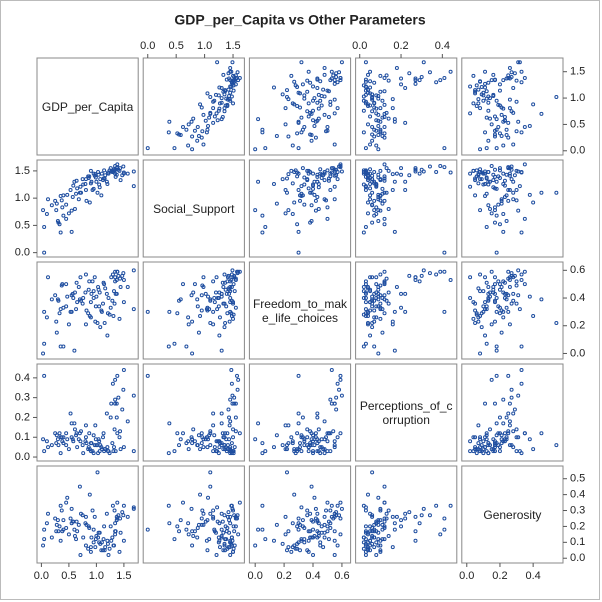  I want to click on x-tick-label: 1.0, so click(204, 46).